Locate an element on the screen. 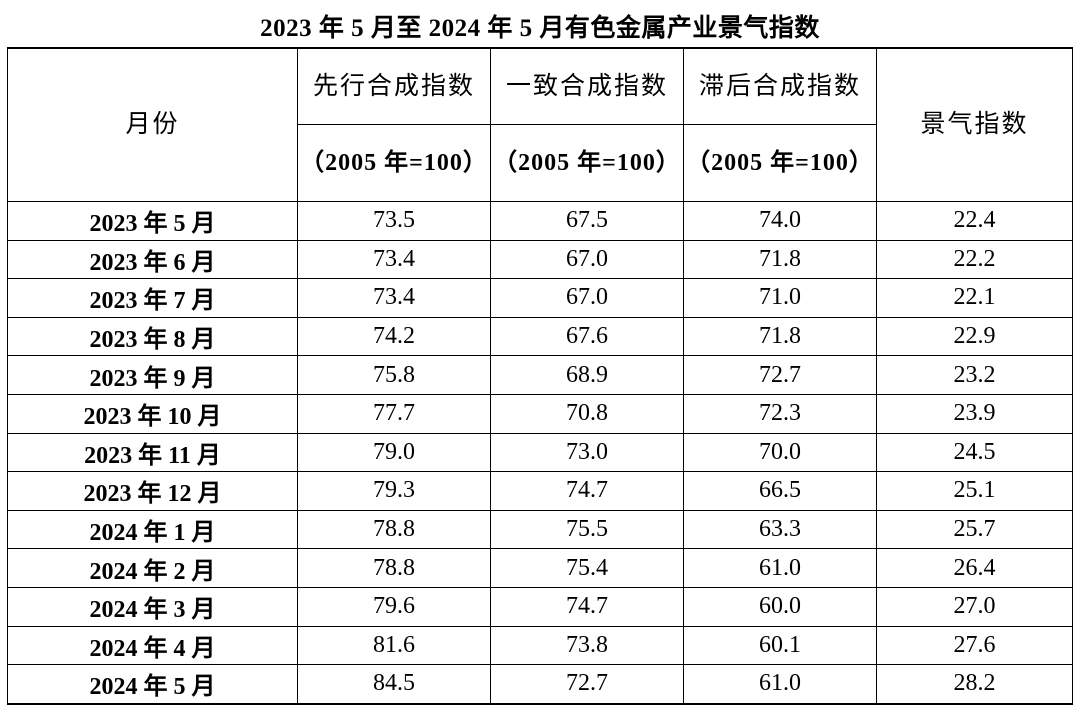 This screenshot has width=1080, height=721. cell-month: 2024 年 5 月 is located at coordinates (152, 684).